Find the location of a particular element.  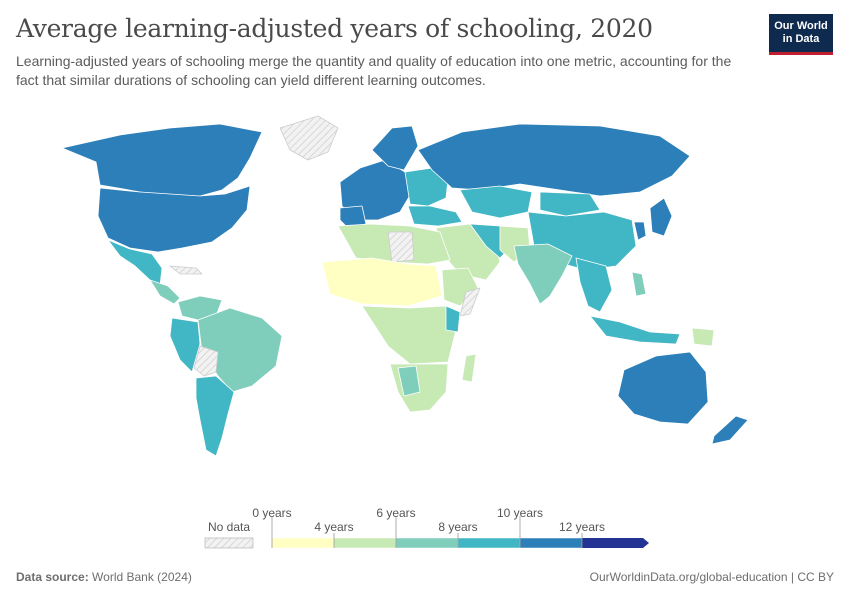

region-sahel is located at coordinates (382, 282).